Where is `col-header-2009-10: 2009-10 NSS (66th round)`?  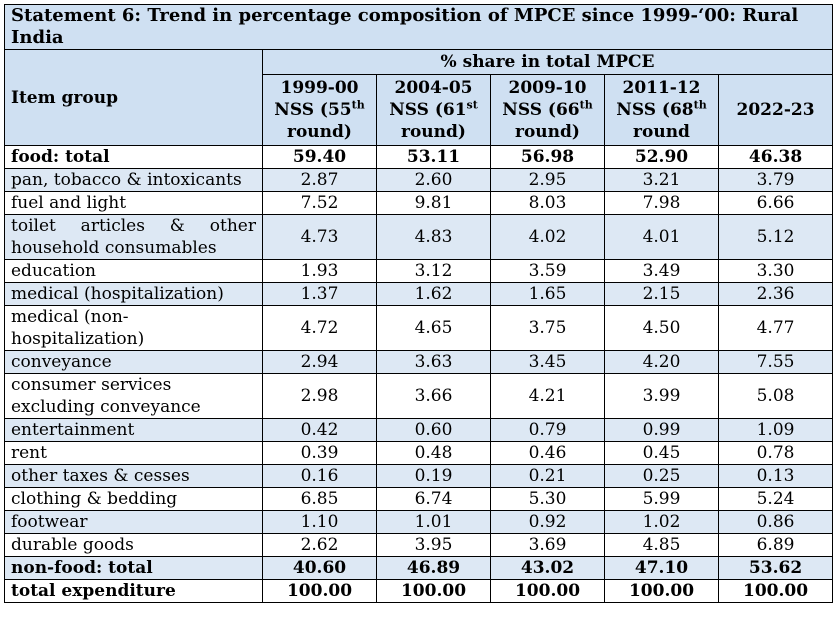 col-header-2009-10: 2009-10 NSS (66th round) is located at coordinates (547, 110).